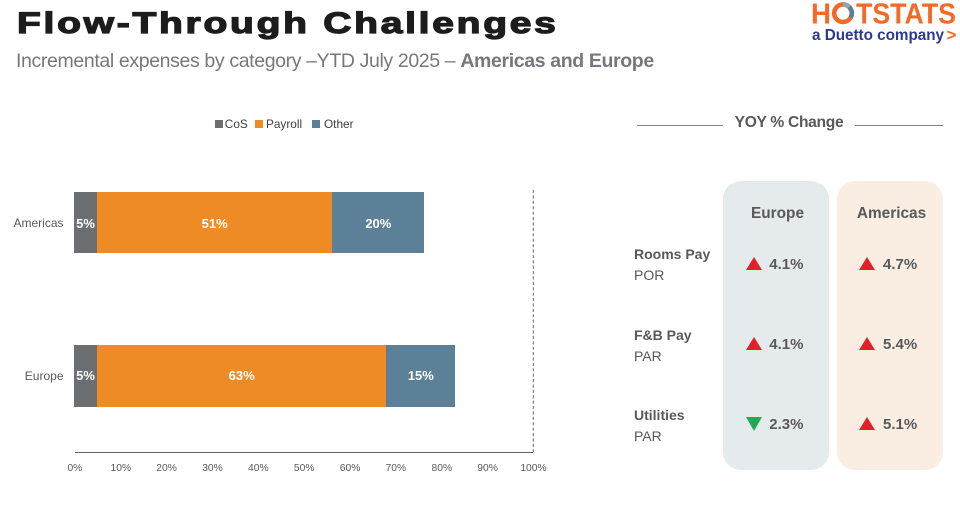  I want to click on svg-text: H, so click(821, 15).